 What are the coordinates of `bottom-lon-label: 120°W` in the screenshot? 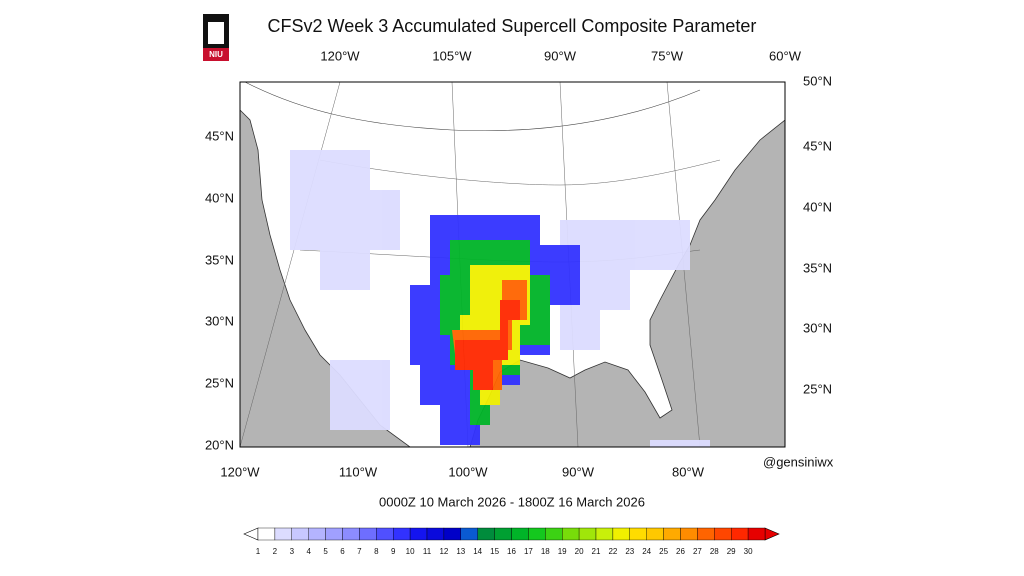 It's located at (240, 471).